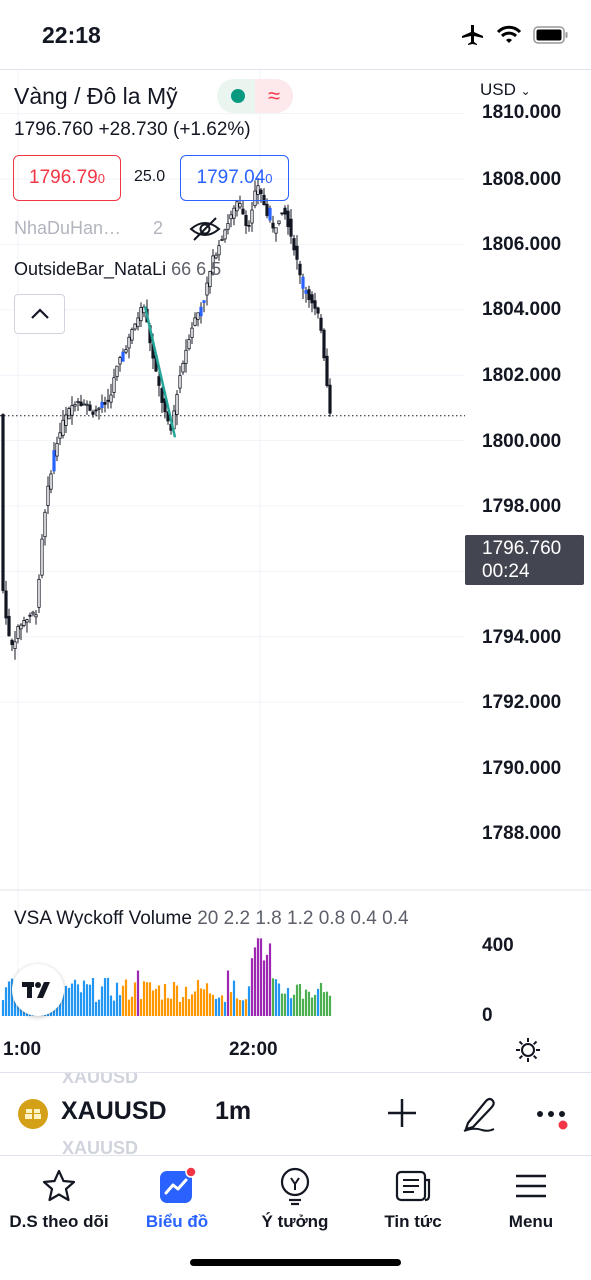 The width and height of the screenshot is (591, 1280). Describe the element at coordinates (158, 228) in the screenshot. I see `hidden-indicator-count: 2` at that location.